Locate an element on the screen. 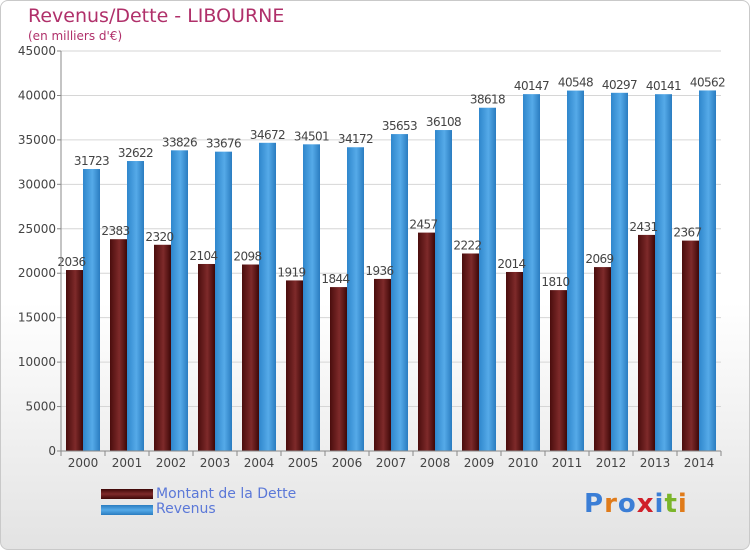 Image resolution: width=750 pixels, height=550 pixels. data-label-revenue: 34172 is located at coordinates (355, 139).